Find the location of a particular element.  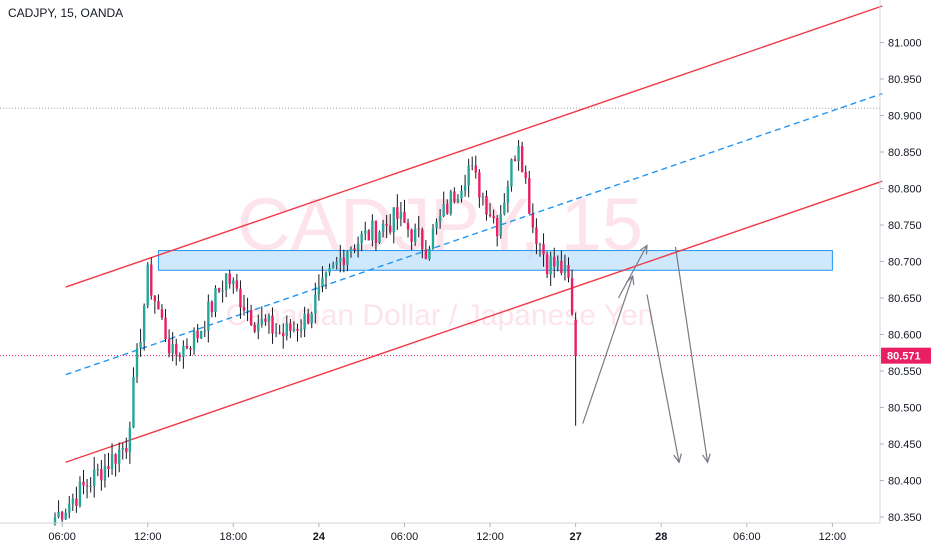

price-tick-label: 80.450 is located at coordinates (905, 445).